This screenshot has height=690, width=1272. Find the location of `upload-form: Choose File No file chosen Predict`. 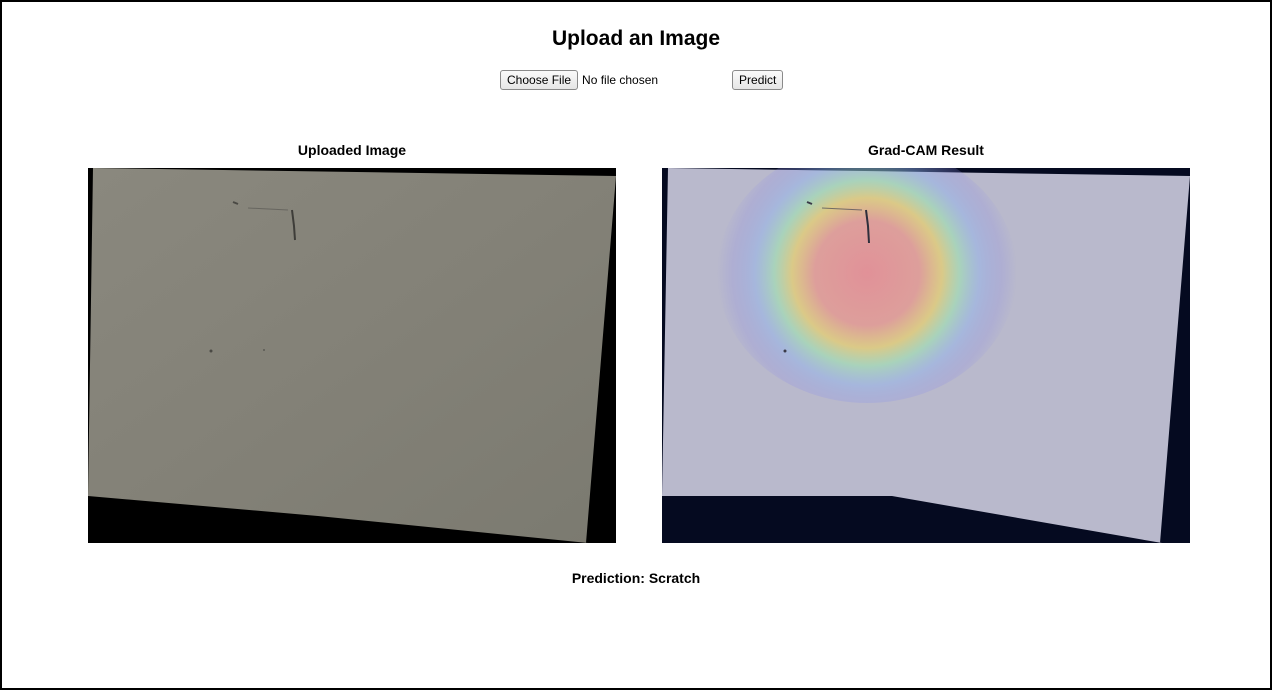

upload-form: Choose File No file chosen Predict is located at coordinates (642, 80).